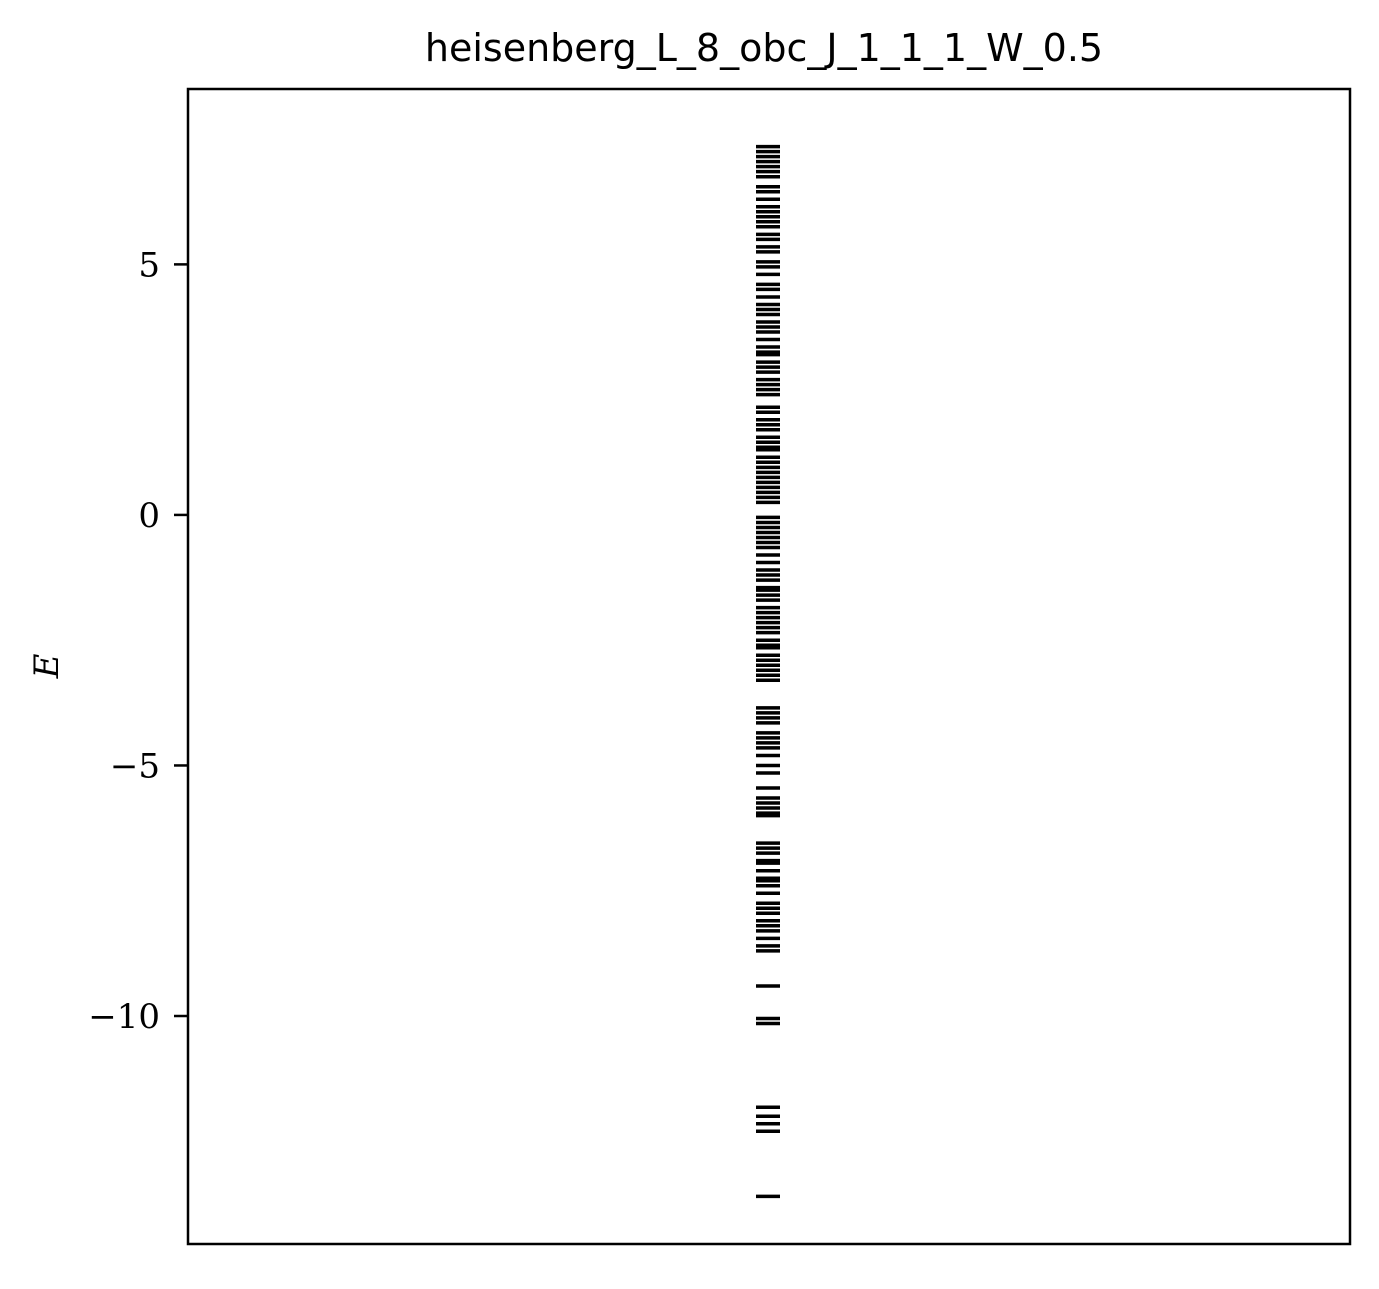 The height and width of the screenshot is (1289, 1379). I want to click on y-tick-label: 5, so click(149, 265).